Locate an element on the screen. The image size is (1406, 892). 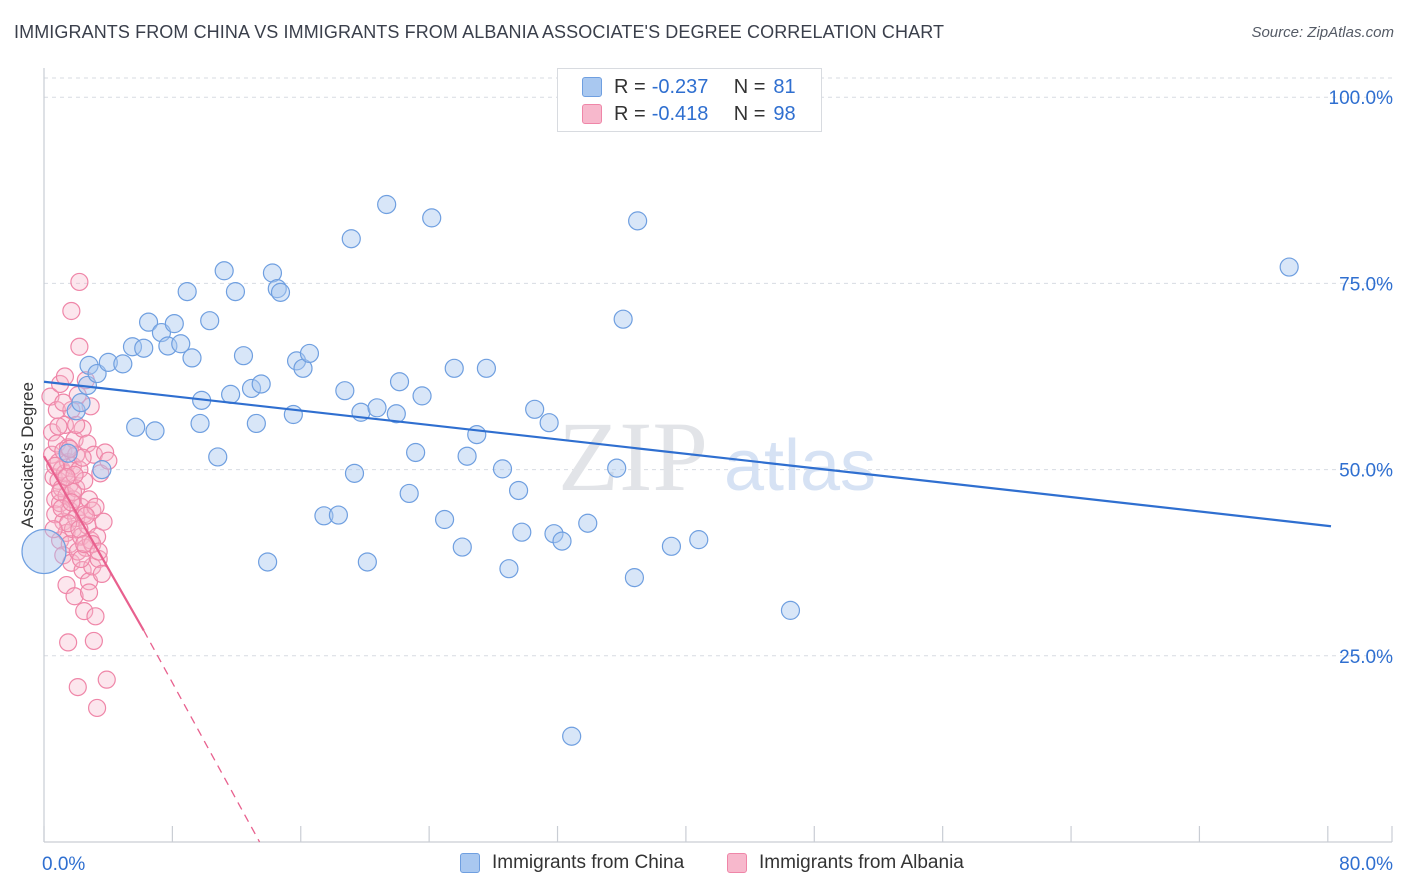
legend-row-albania: R = -0.418 N = 98 is located at coordinates (689, 114).